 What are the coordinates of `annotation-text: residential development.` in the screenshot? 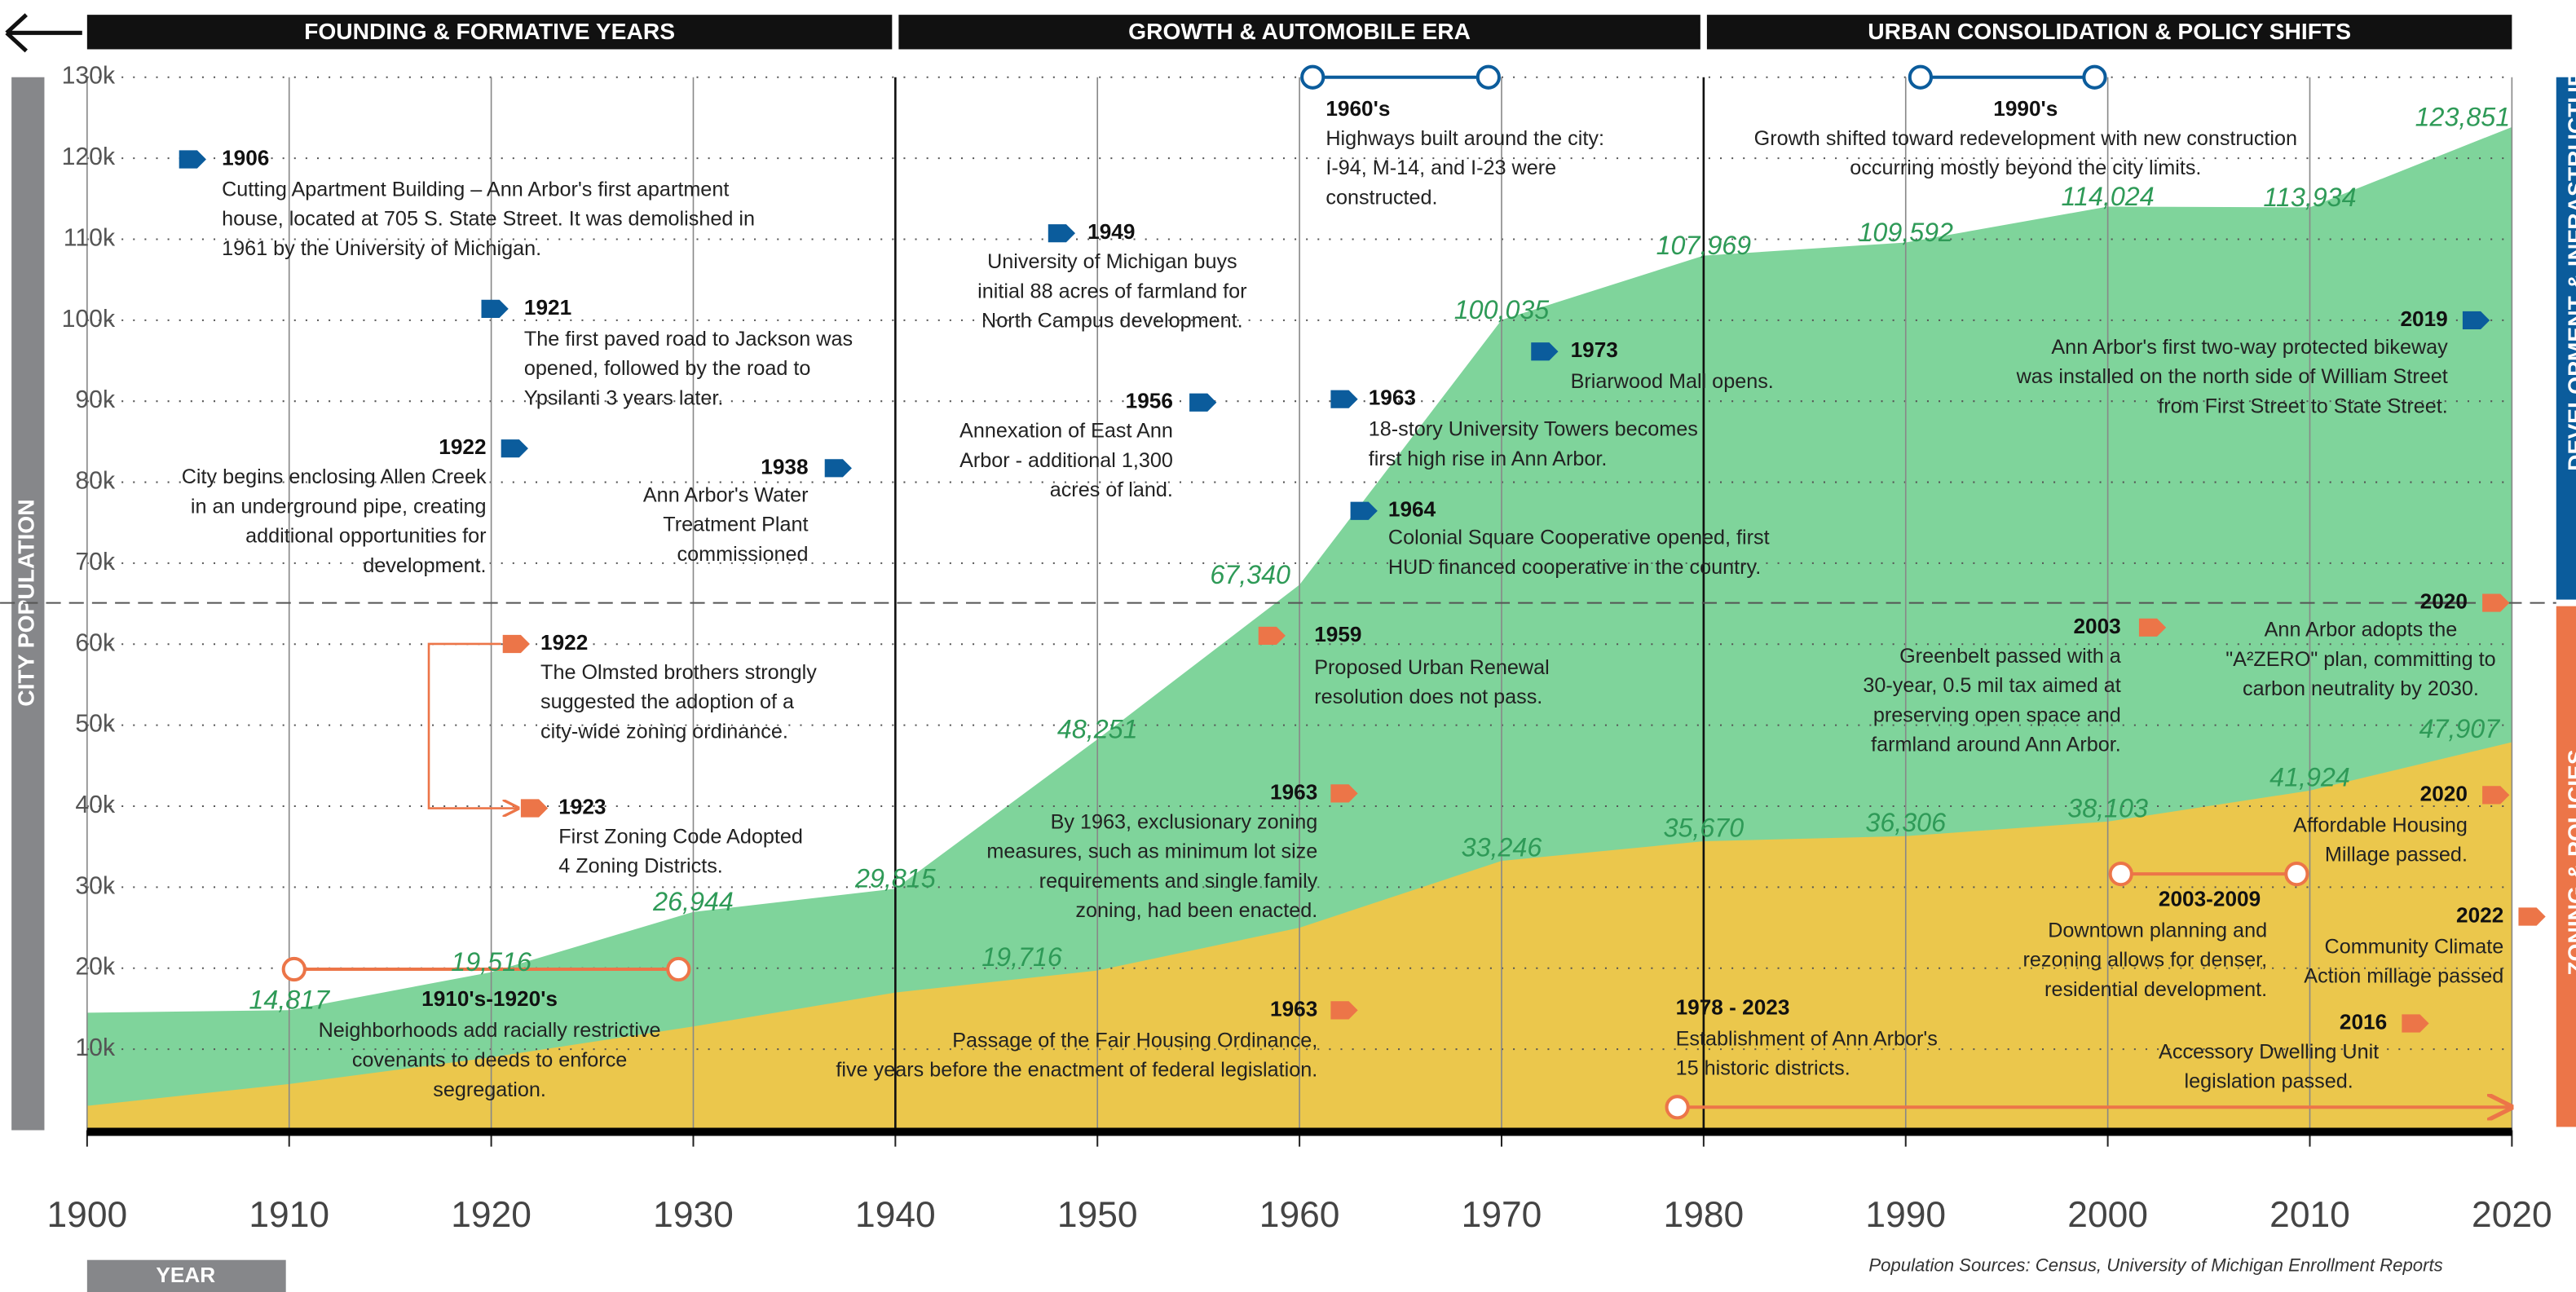 It's located at (2155, 989).